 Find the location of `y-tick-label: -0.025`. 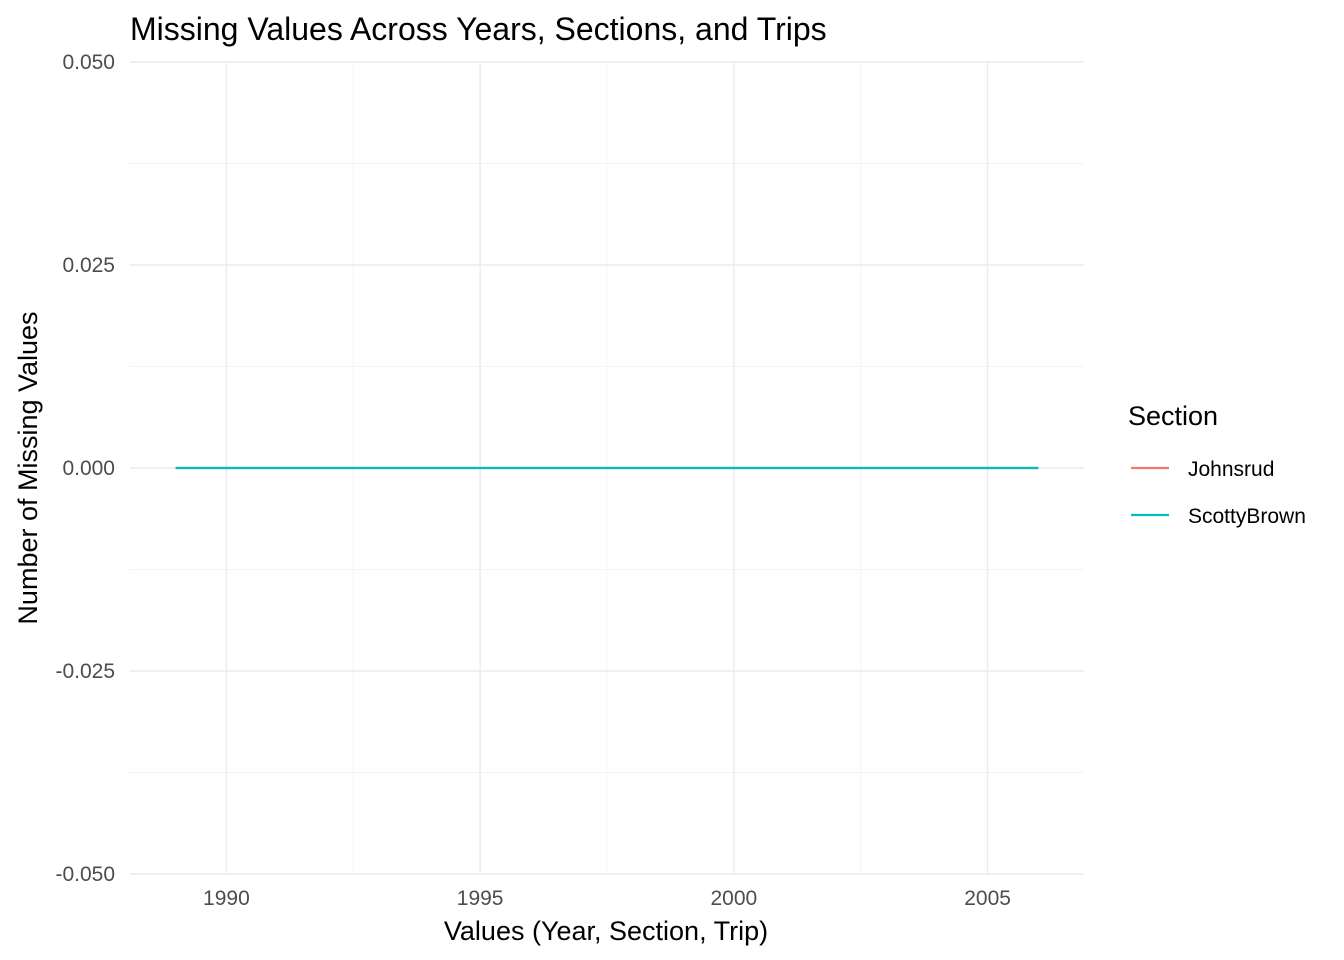

y-tick-label: -0.025 is located at coordinates (85, 671).